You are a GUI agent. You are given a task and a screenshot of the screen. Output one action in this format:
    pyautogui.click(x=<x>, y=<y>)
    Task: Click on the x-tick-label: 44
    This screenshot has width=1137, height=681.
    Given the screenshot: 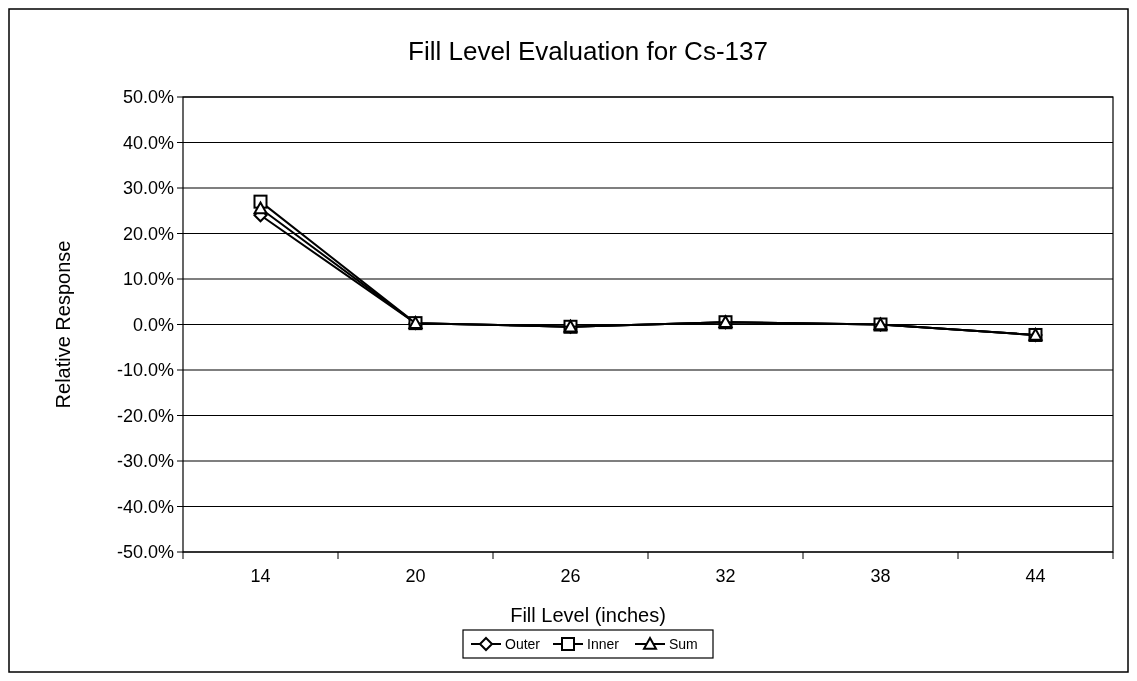 What is the action you would take?
    pyautogui.click(x=1035, y=576)
    